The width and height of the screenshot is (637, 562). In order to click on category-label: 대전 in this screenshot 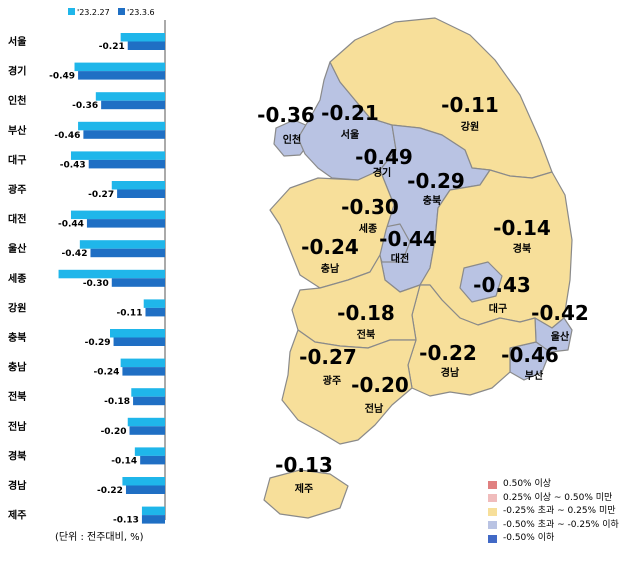, I will do `click(17, 219)`.